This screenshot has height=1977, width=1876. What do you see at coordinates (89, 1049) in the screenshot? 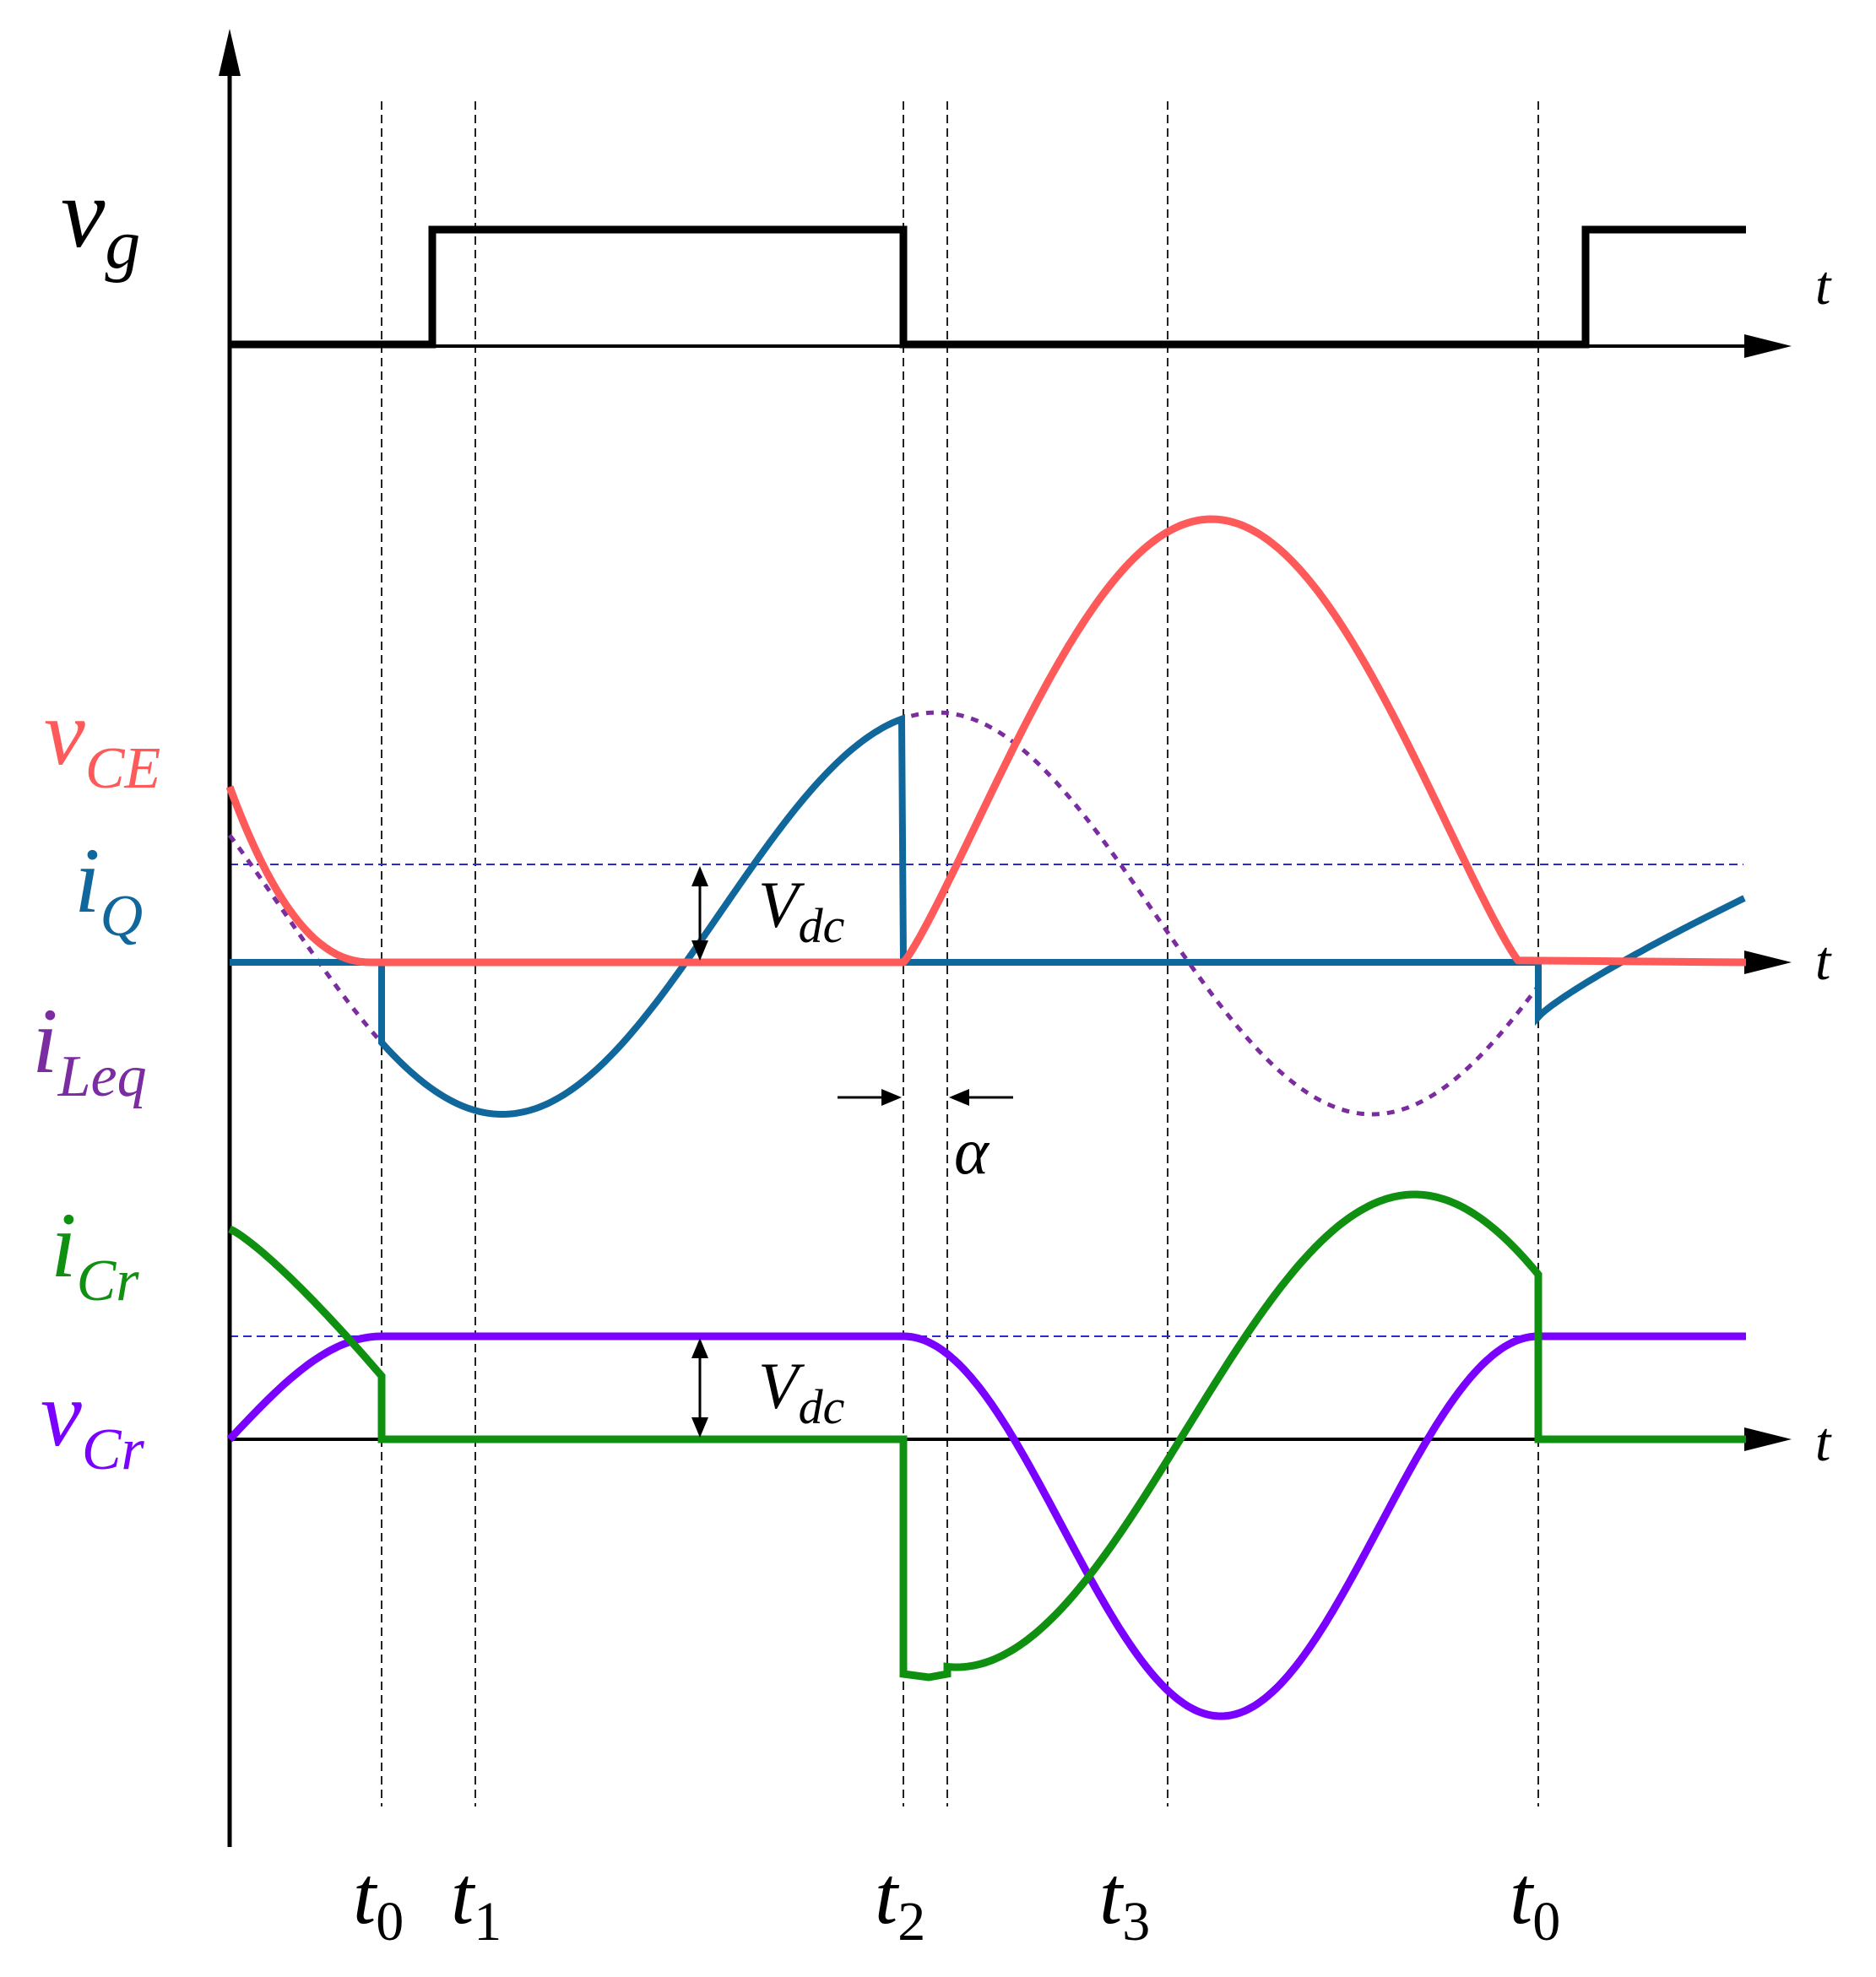
I see `iLeq-label: iLeq` at bounding box center [89, 1049].